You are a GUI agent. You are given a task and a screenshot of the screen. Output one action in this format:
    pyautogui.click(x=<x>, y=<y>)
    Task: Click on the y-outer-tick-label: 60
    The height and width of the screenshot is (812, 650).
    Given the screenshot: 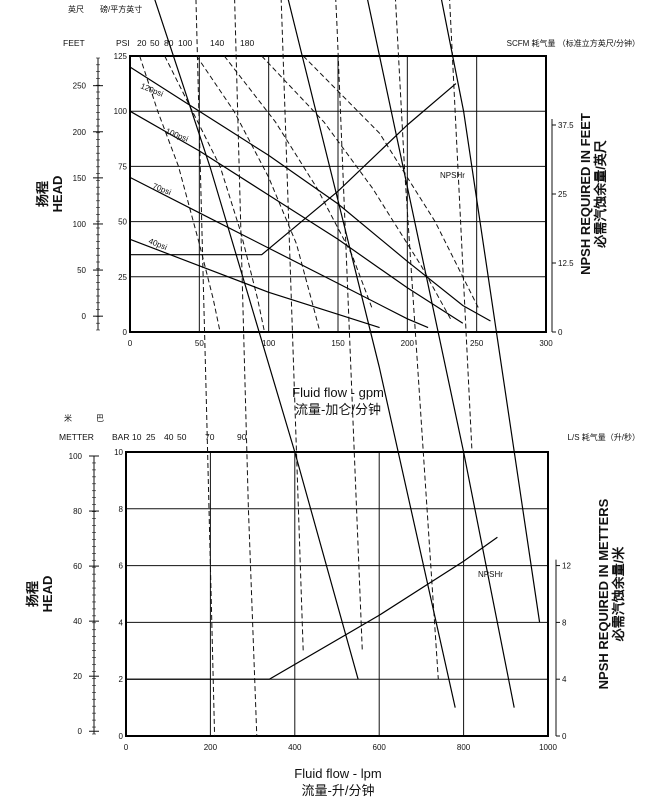 What is the action you would take?
    pyautogui.click(x=77, y=566)
    